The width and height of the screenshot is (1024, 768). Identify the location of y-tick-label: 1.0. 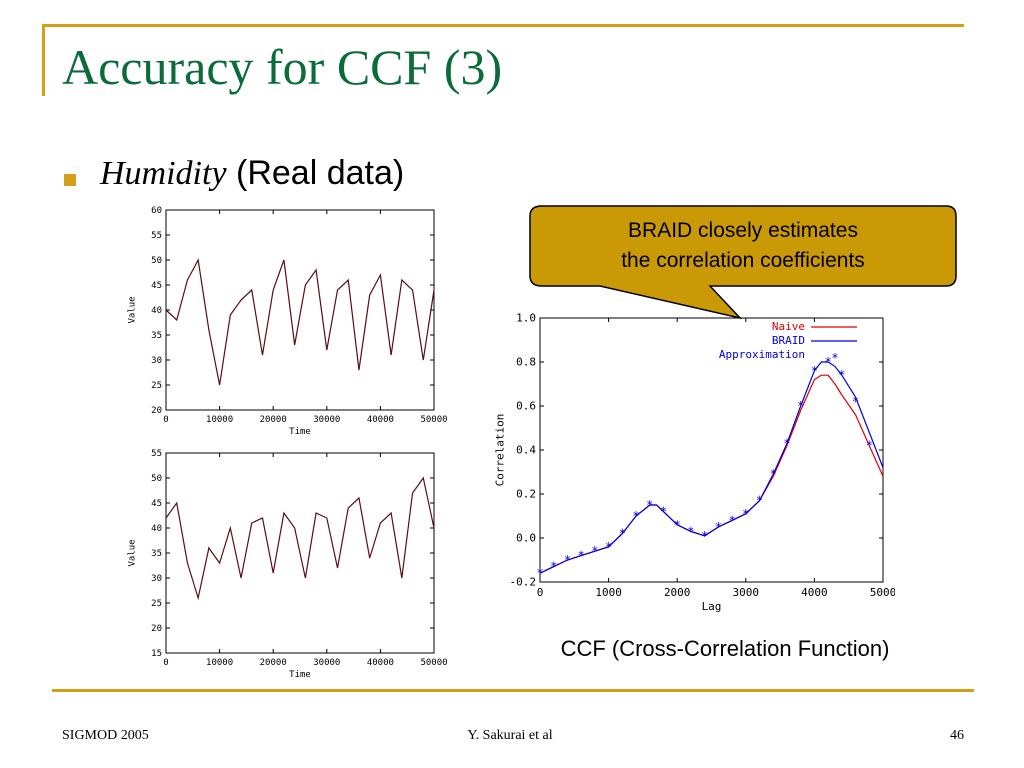
(526, 318).